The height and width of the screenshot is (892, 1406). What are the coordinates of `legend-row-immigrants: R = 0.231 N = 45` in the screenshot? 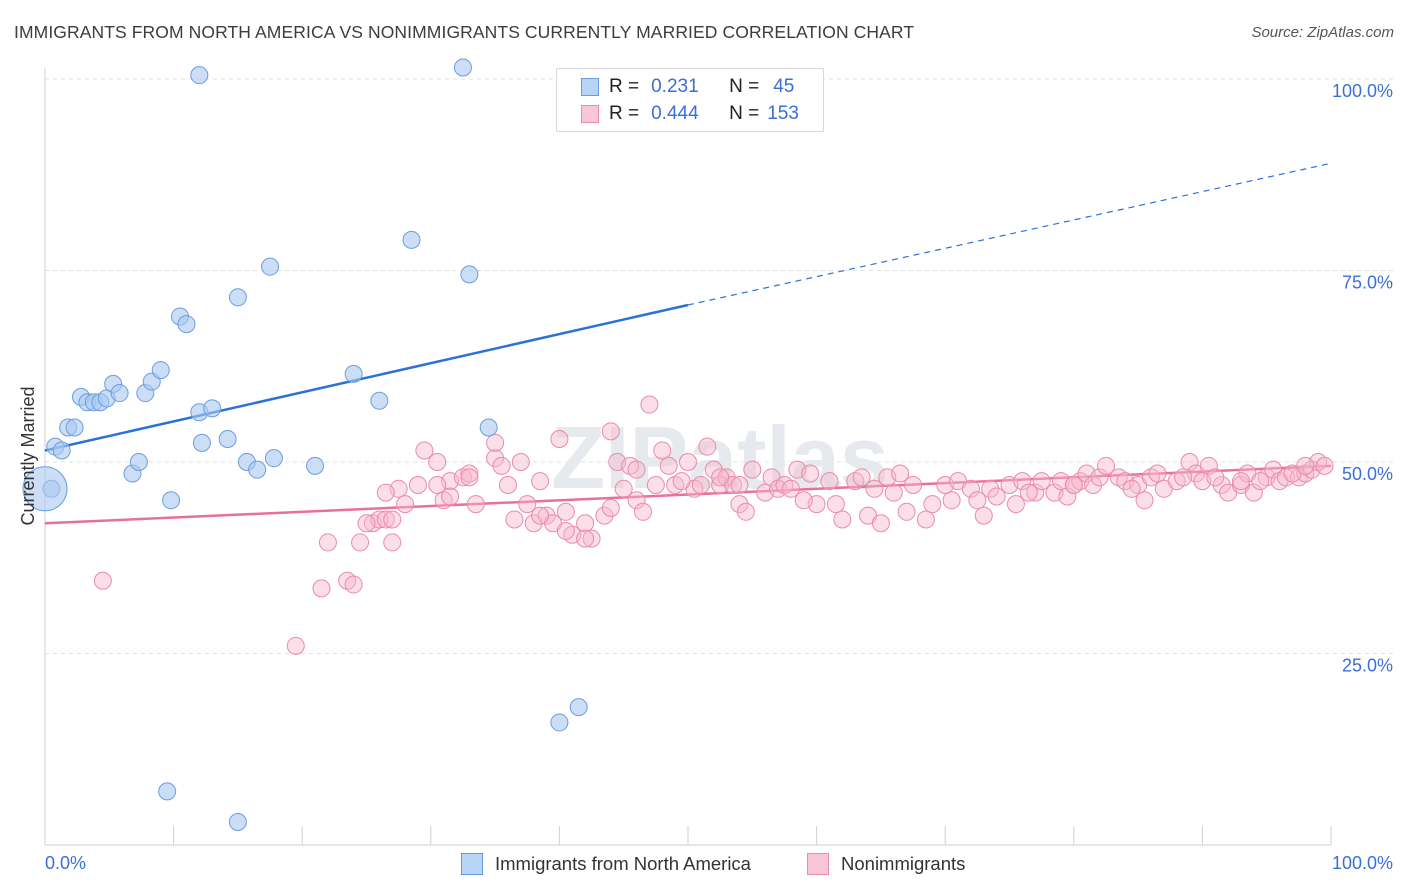 It's located at (687, 87).